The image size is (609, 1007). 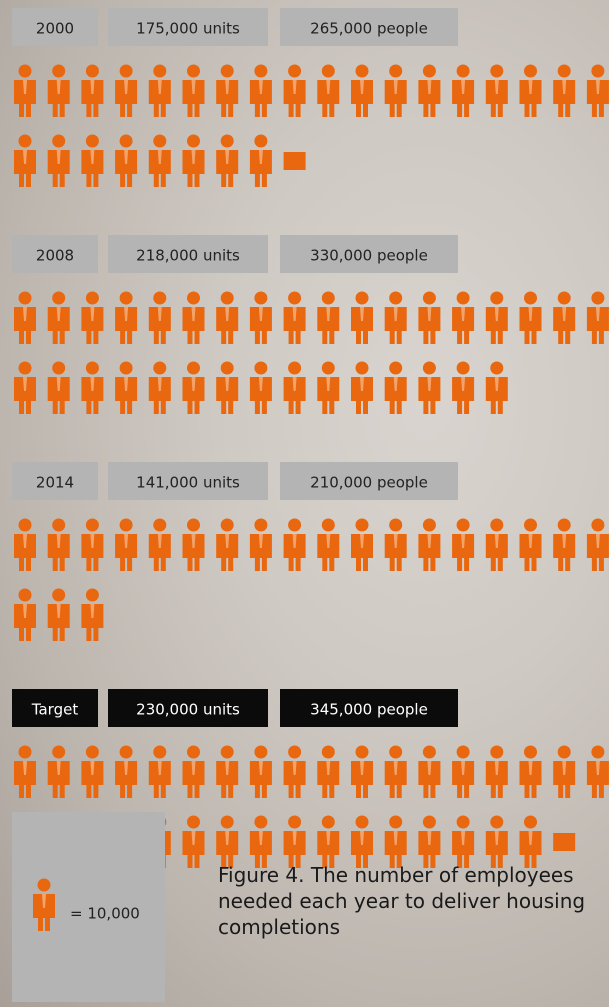 I want to click on year-label: 2008, so click(x=55, y=256).